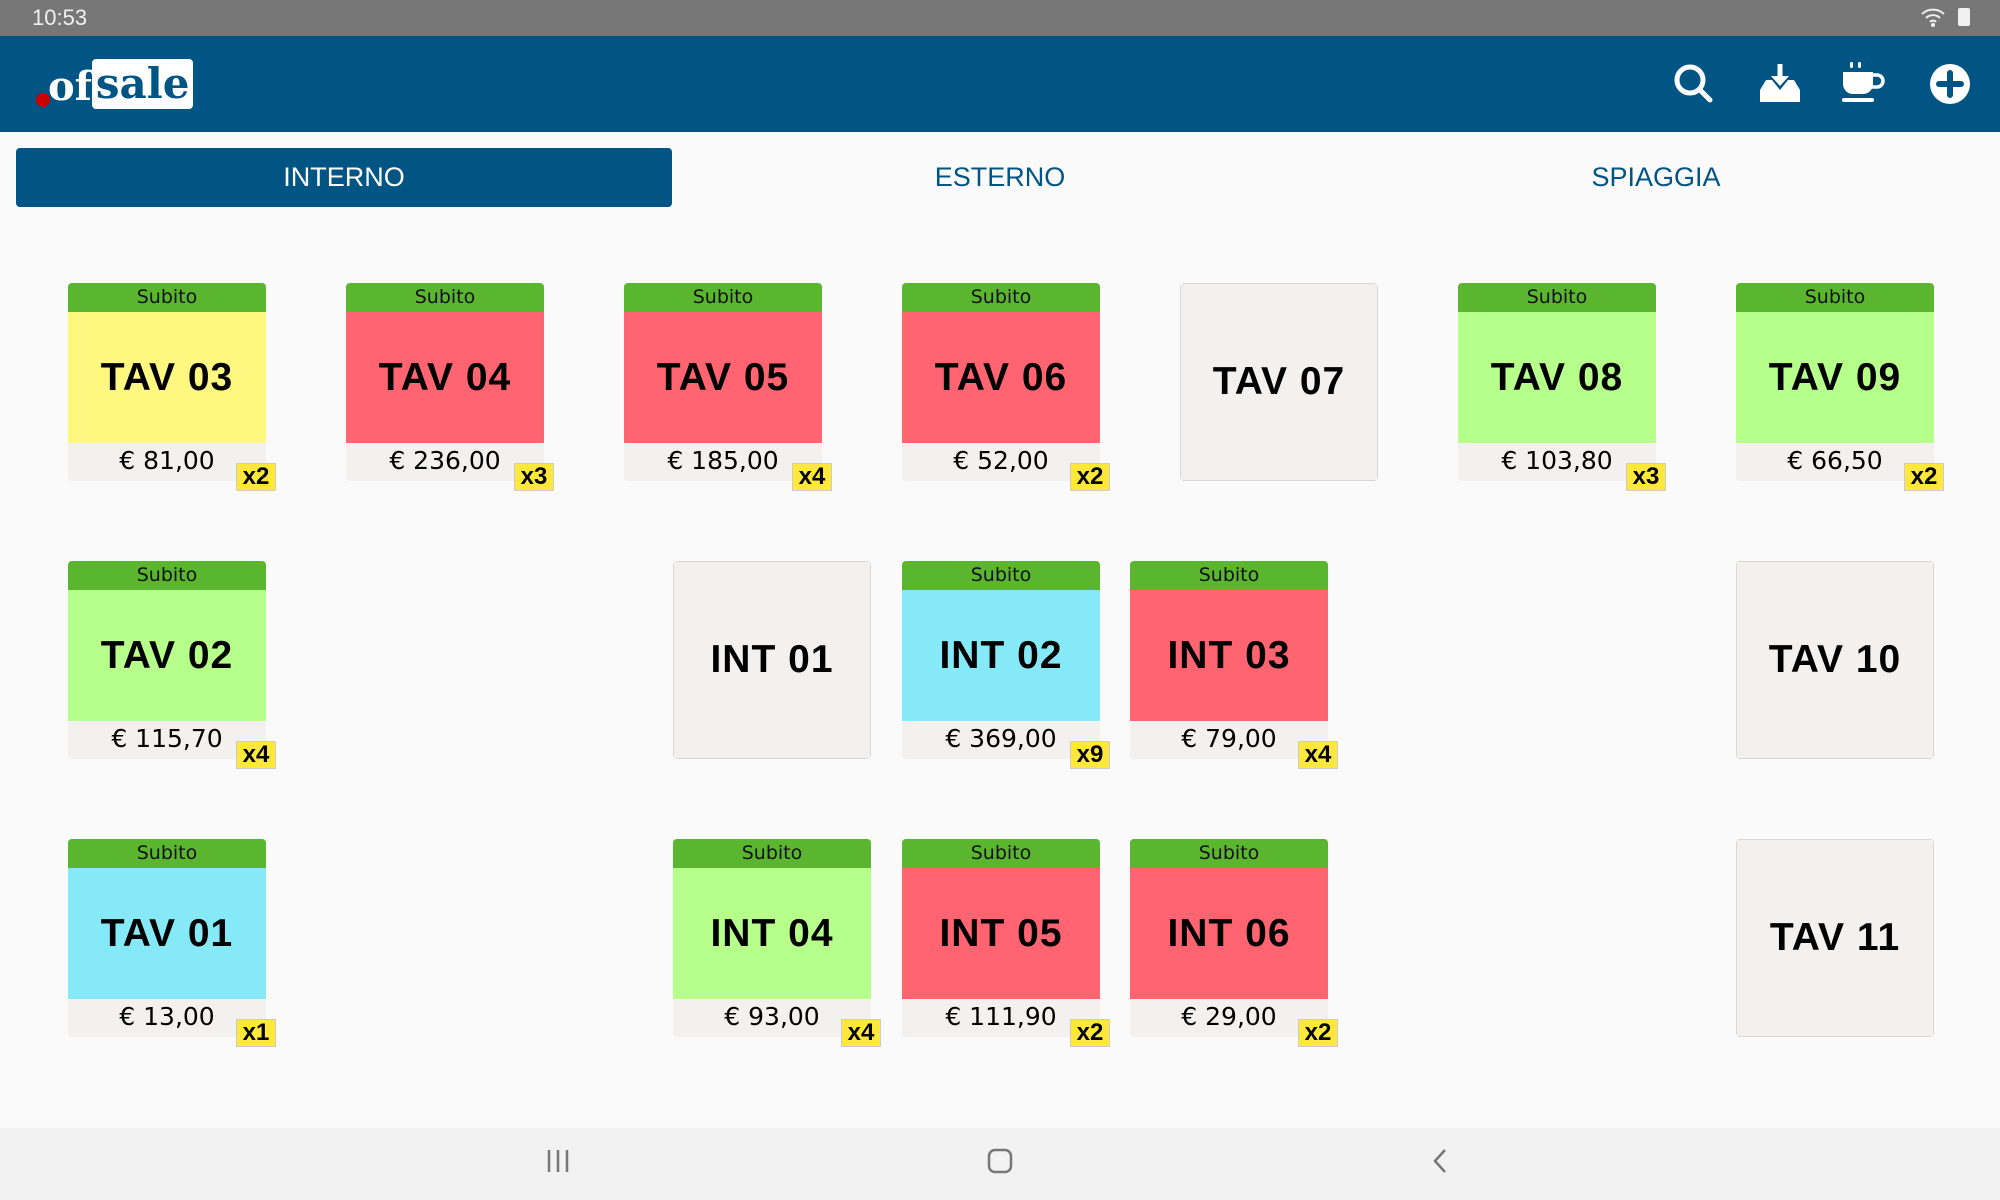 The image size is (2000, 1200). What do you see at coordinates (772, 1018) in the screenshot?
I see `table-total: € 93,00` at bounding box center [772, 1018].